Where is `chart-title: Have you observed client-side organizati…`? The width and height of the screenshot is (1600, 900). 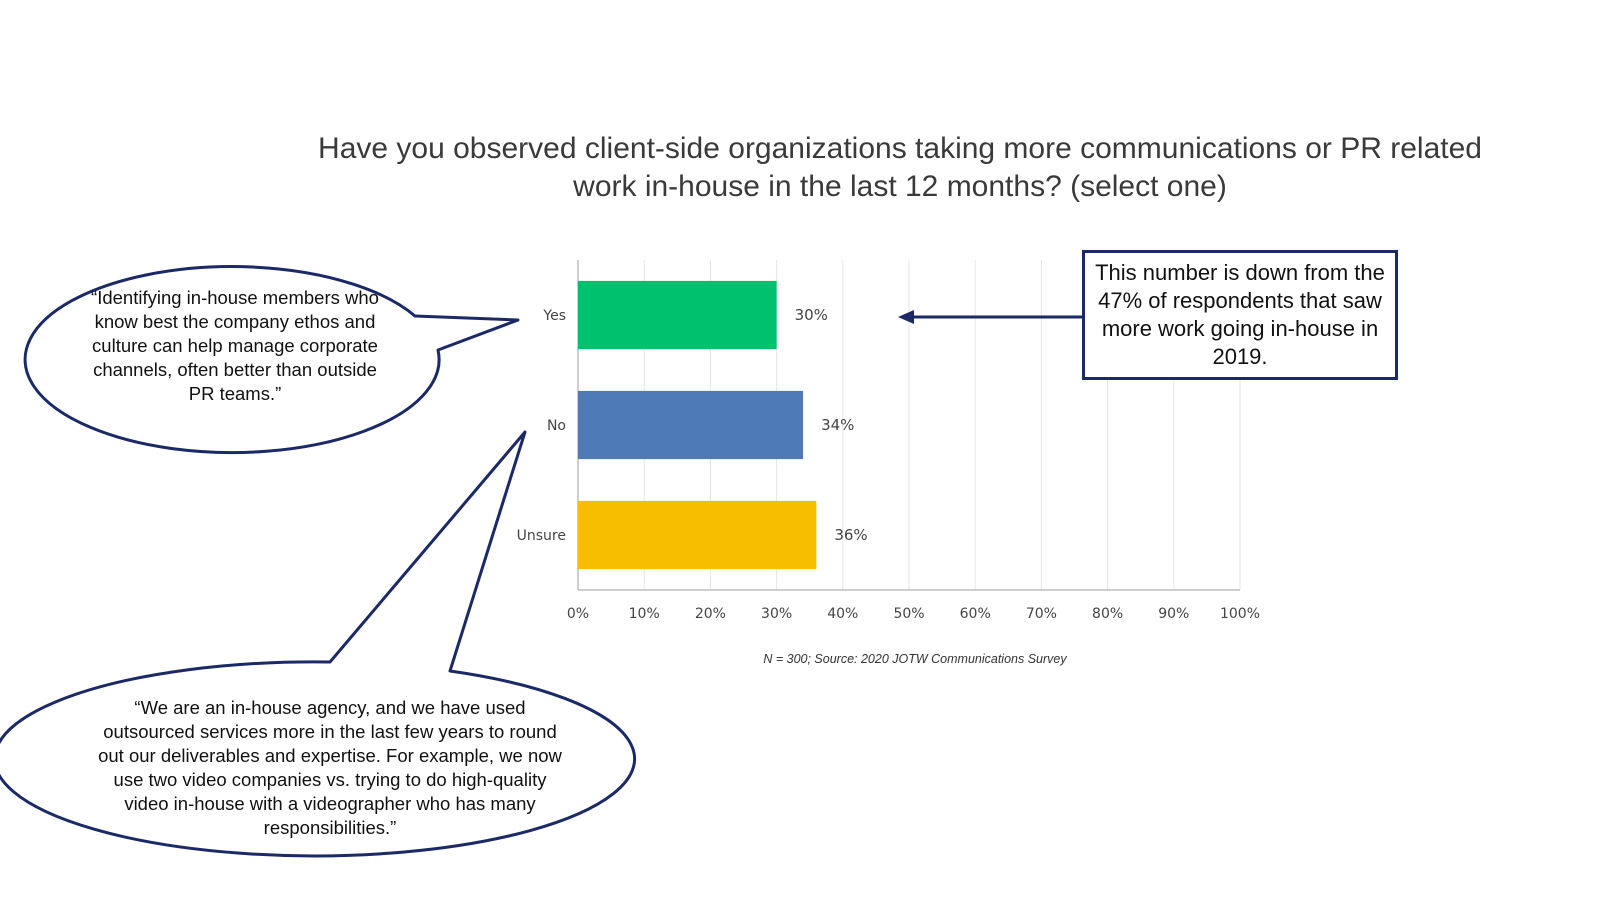
chart-title: Have you observed client-side organizati… is located at coordinates (900, 168).